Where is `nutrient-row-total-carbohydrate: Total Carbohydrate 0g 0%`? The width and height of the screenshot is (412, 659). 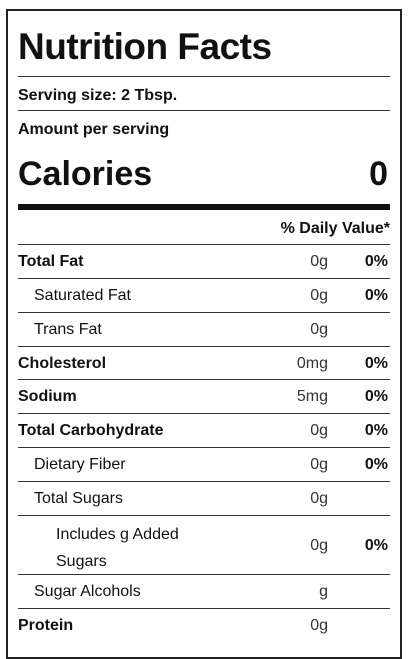
nutrient-row-total-carbohydrate: Total Carbohydrate 0g 0% is located at coordinates (204, 430).